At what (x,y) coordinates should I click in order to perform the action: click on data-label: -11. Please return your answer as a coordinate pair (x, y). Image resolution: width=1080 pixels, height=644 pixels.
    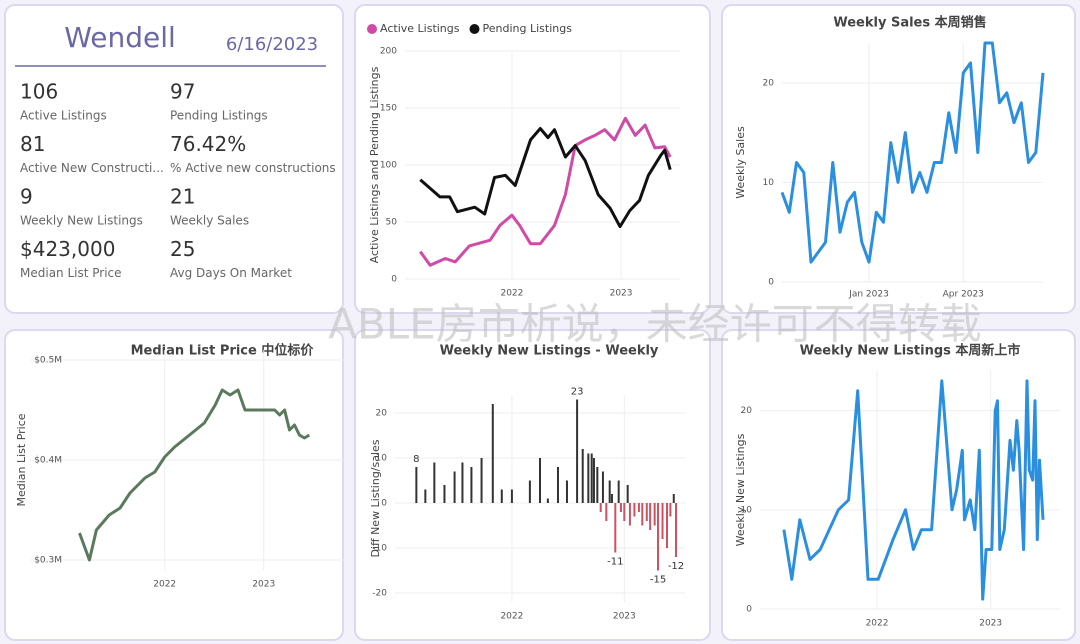
    Looking at the image, I should click on (615, 562).